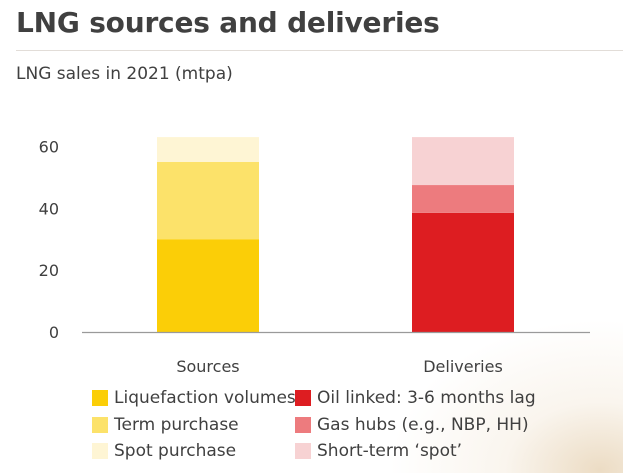 This screenshot has width=623, height=473. I want to click on legend-item-short-term-spot: Short-term ‘spot’, so click(378, 451).